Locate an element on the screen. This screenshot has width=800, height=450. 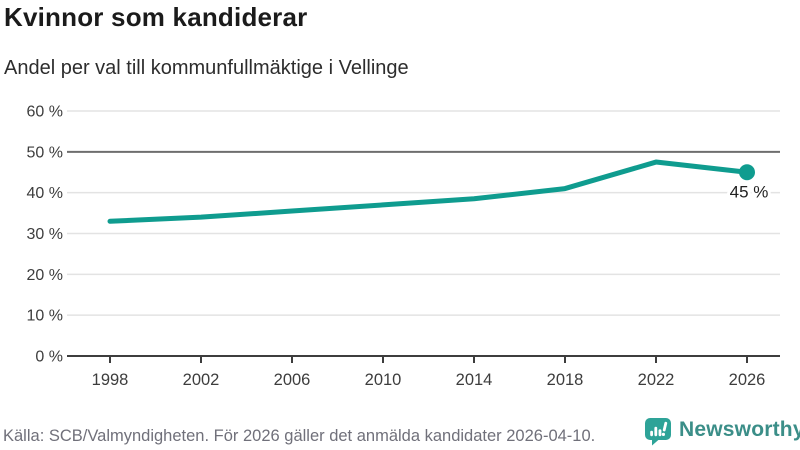
y-axis-tick-label: 40 % is located at coordinates (45, 193).